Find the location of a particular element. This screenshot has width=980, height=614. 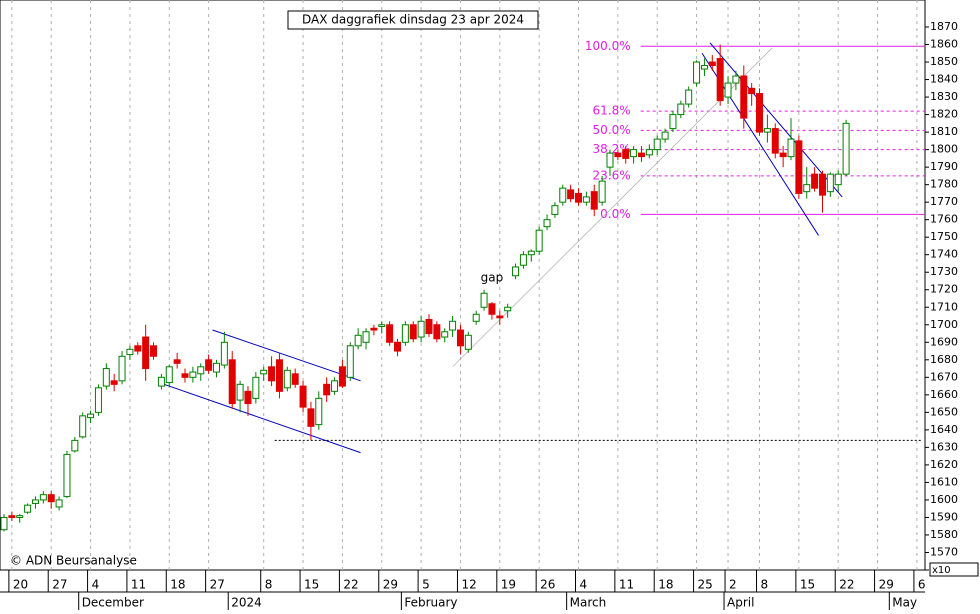

x-tick-label: 5 is located at coordinates (426, 585).